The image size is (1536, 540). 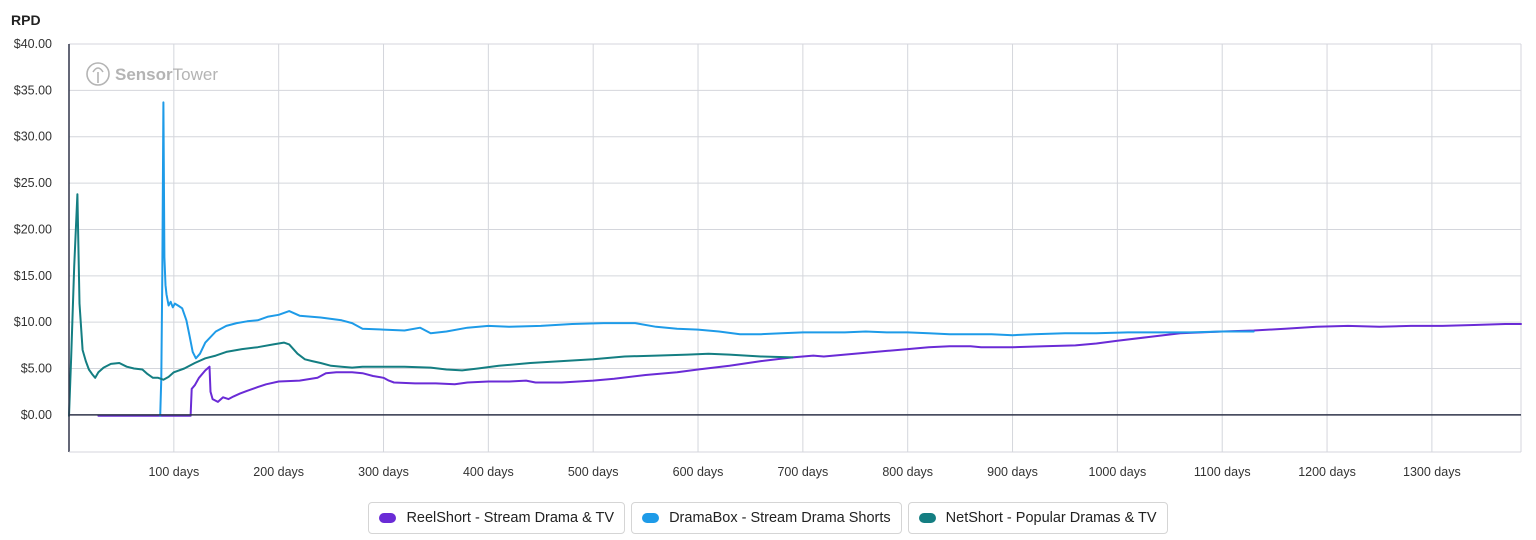 I want to click on watermark-bold: Sensor, so click(x=144, y=74).